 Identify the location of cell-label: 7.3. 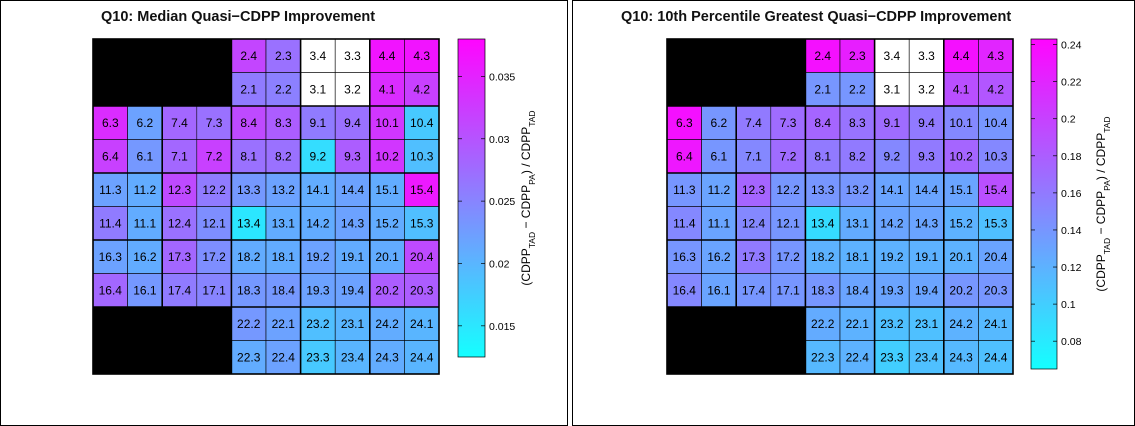
(788, 123).